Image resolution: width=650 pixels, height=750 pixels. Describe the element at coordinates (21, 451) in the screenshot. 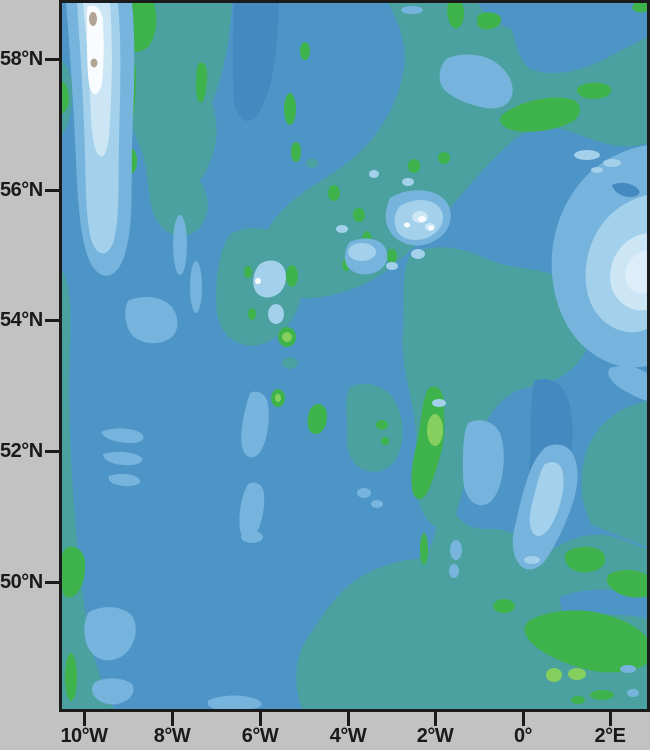

I see `y-tick-label: 52°N` at that location.